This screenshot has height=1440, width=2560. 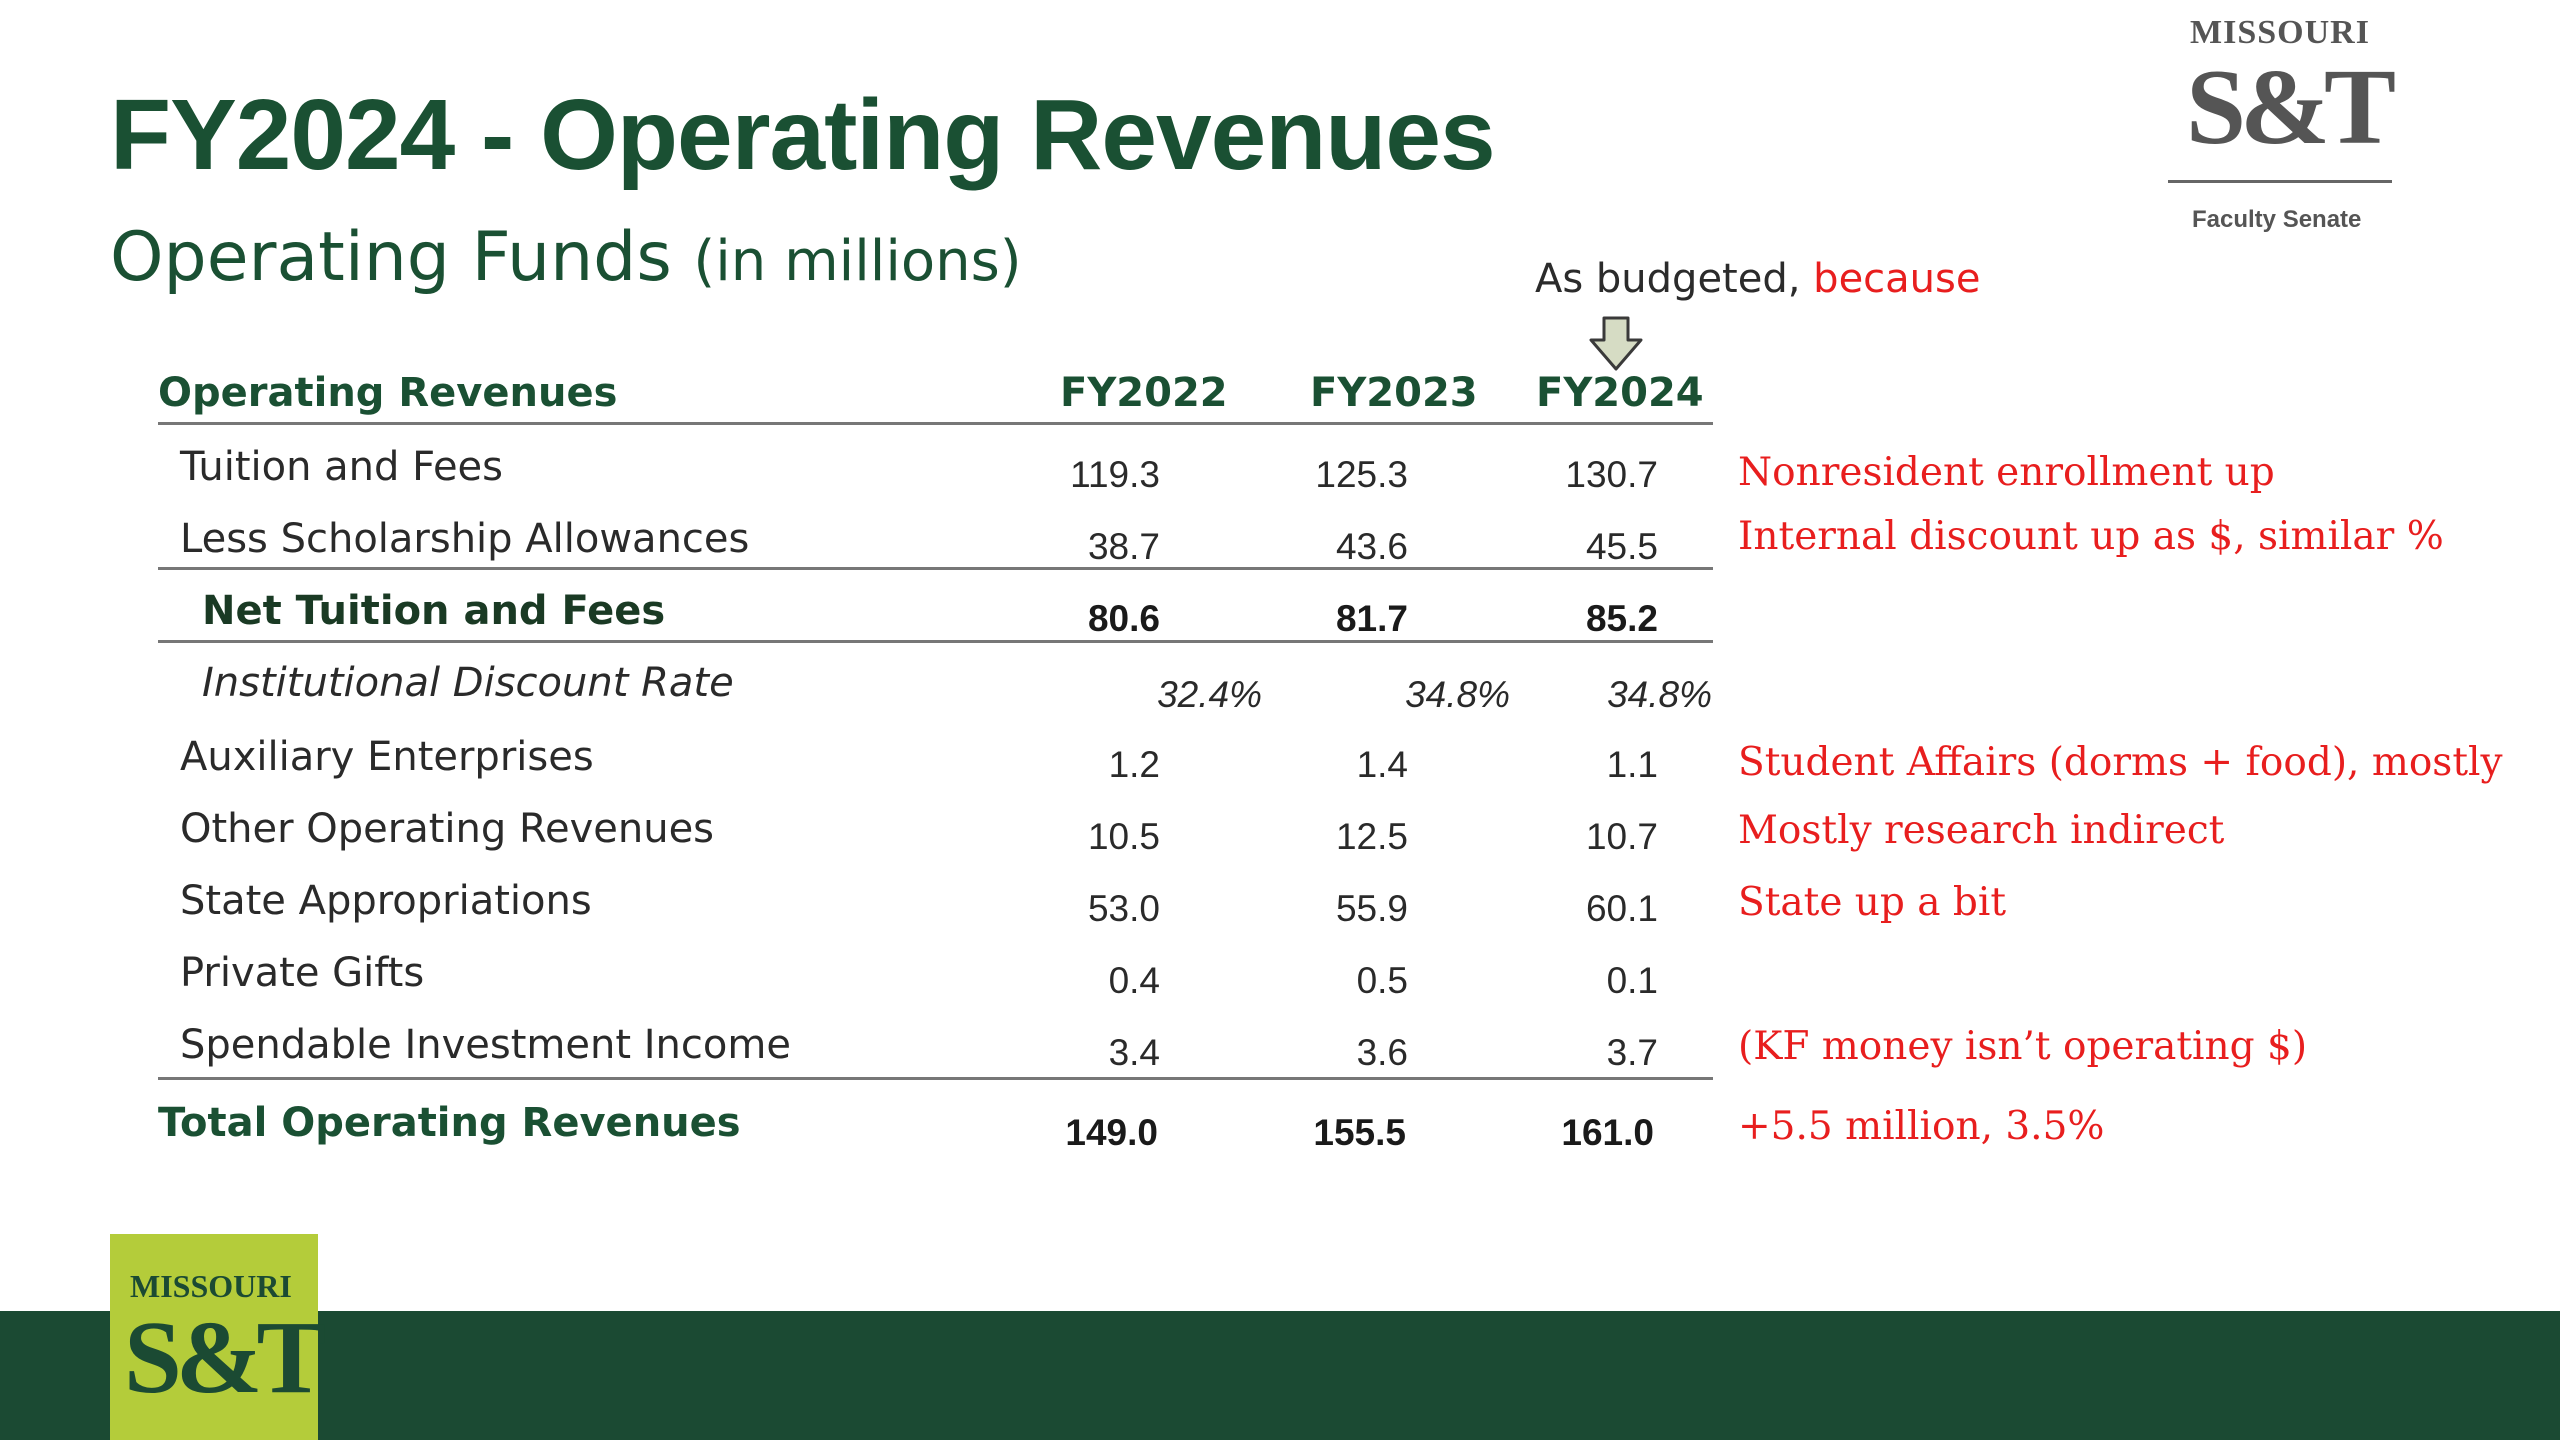 What do you see at coordinates (1382, 980) in the screenshot?
I see `cell-private-gifts-fy2023: 0.5` at bounding box center [1382, 980].